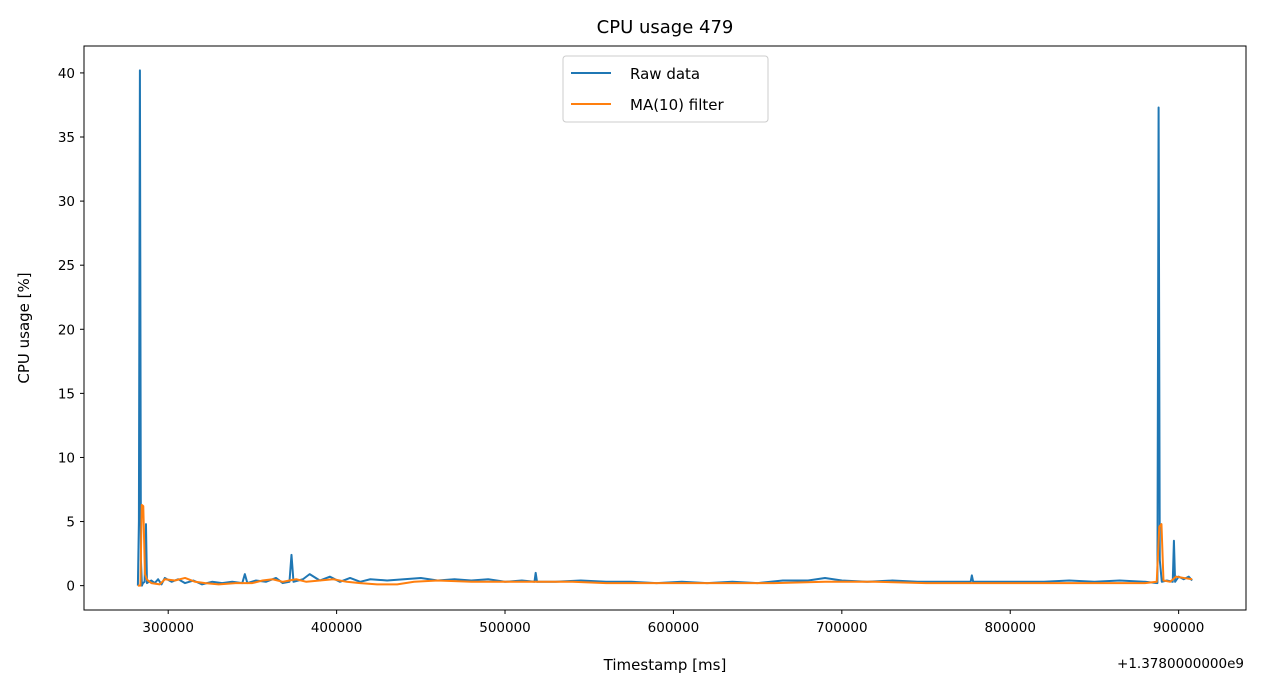  What do you see at coordinates (70, 587) in the screenshot?
I see `y-tick-label: 0` at bounding box center [70, 587].